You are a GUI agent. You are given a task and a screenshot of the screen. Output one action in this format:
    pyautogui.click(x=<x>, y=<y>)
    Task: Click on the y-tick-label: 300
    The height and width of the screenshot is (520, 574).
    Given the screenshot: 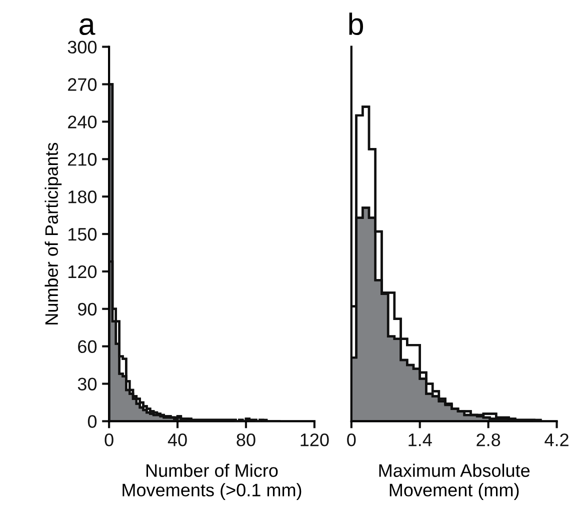 What is the action you would take?
    pyautogui.click(x=82, y=47)
    